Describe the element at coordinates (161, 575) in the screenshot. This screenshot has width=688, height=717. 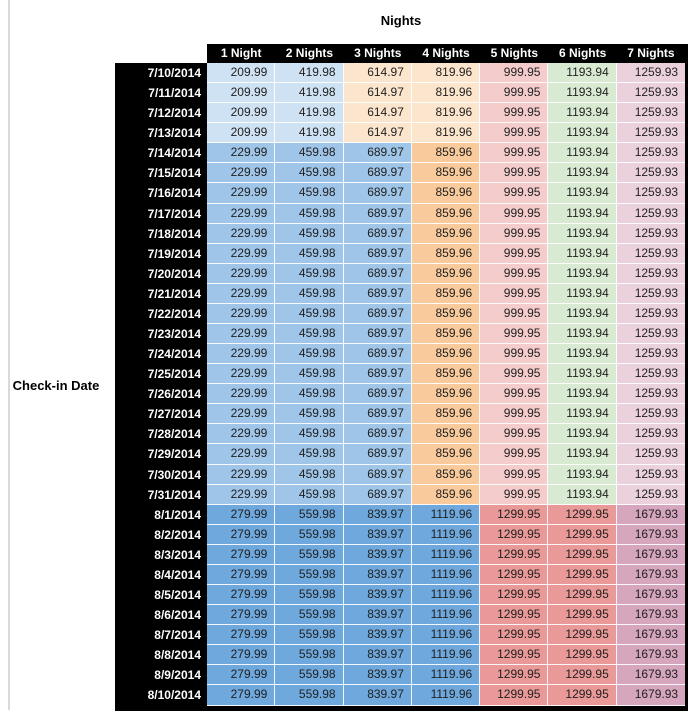
I see `checkin-date-cell: 8/4/2014` at that location.